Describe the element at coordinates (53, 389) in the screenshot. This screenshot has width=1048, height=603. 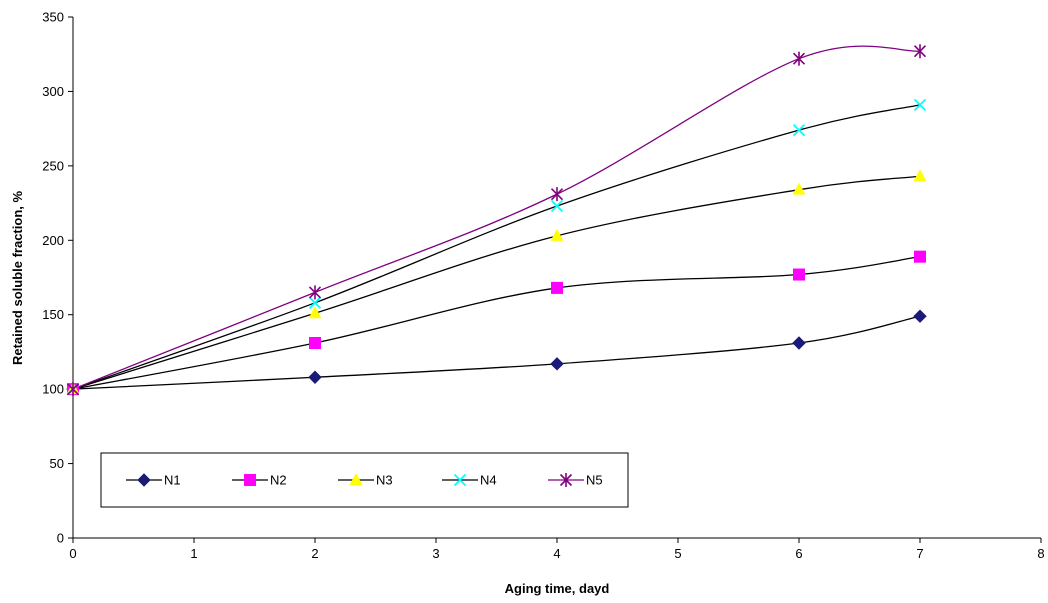
I see `y-tick-label: 100` at that location.